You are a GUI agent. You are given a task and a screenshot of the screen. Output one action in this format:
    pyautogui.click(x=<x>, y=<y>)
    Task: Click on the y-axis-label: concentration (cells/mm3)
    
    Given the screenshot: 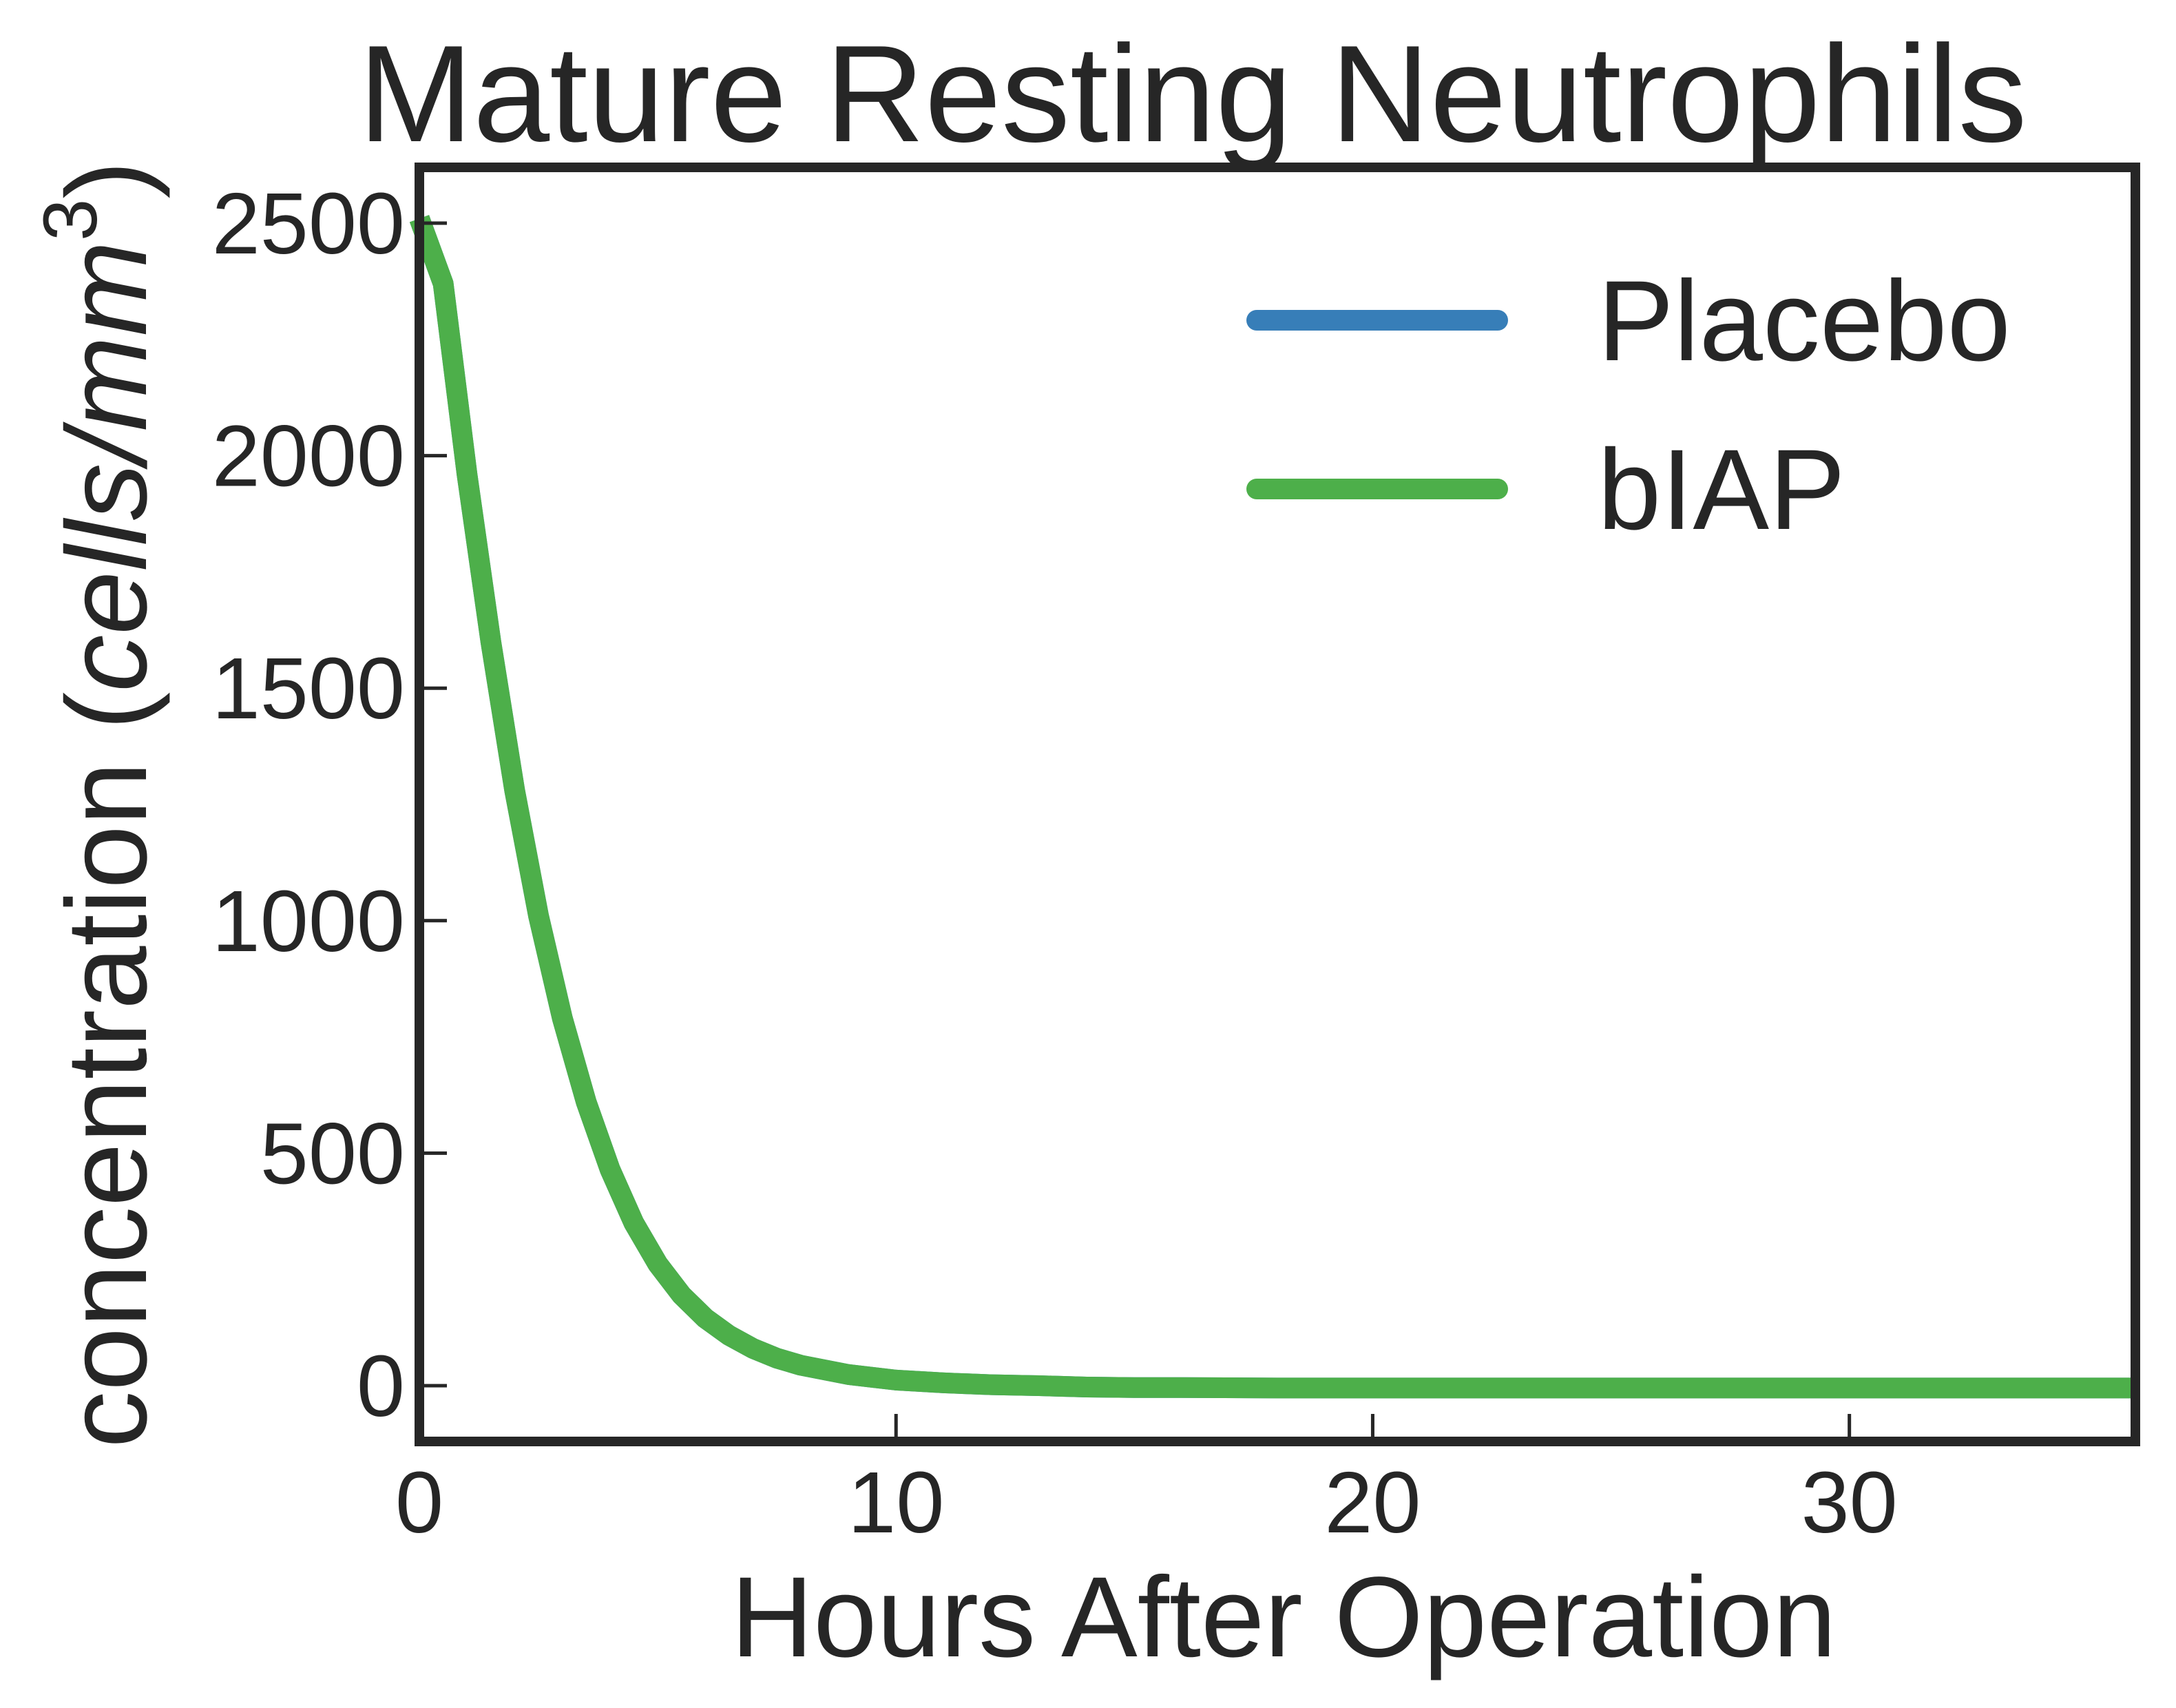 What is the action you would take?
    pyautogui.click(x=99, y=804)
    